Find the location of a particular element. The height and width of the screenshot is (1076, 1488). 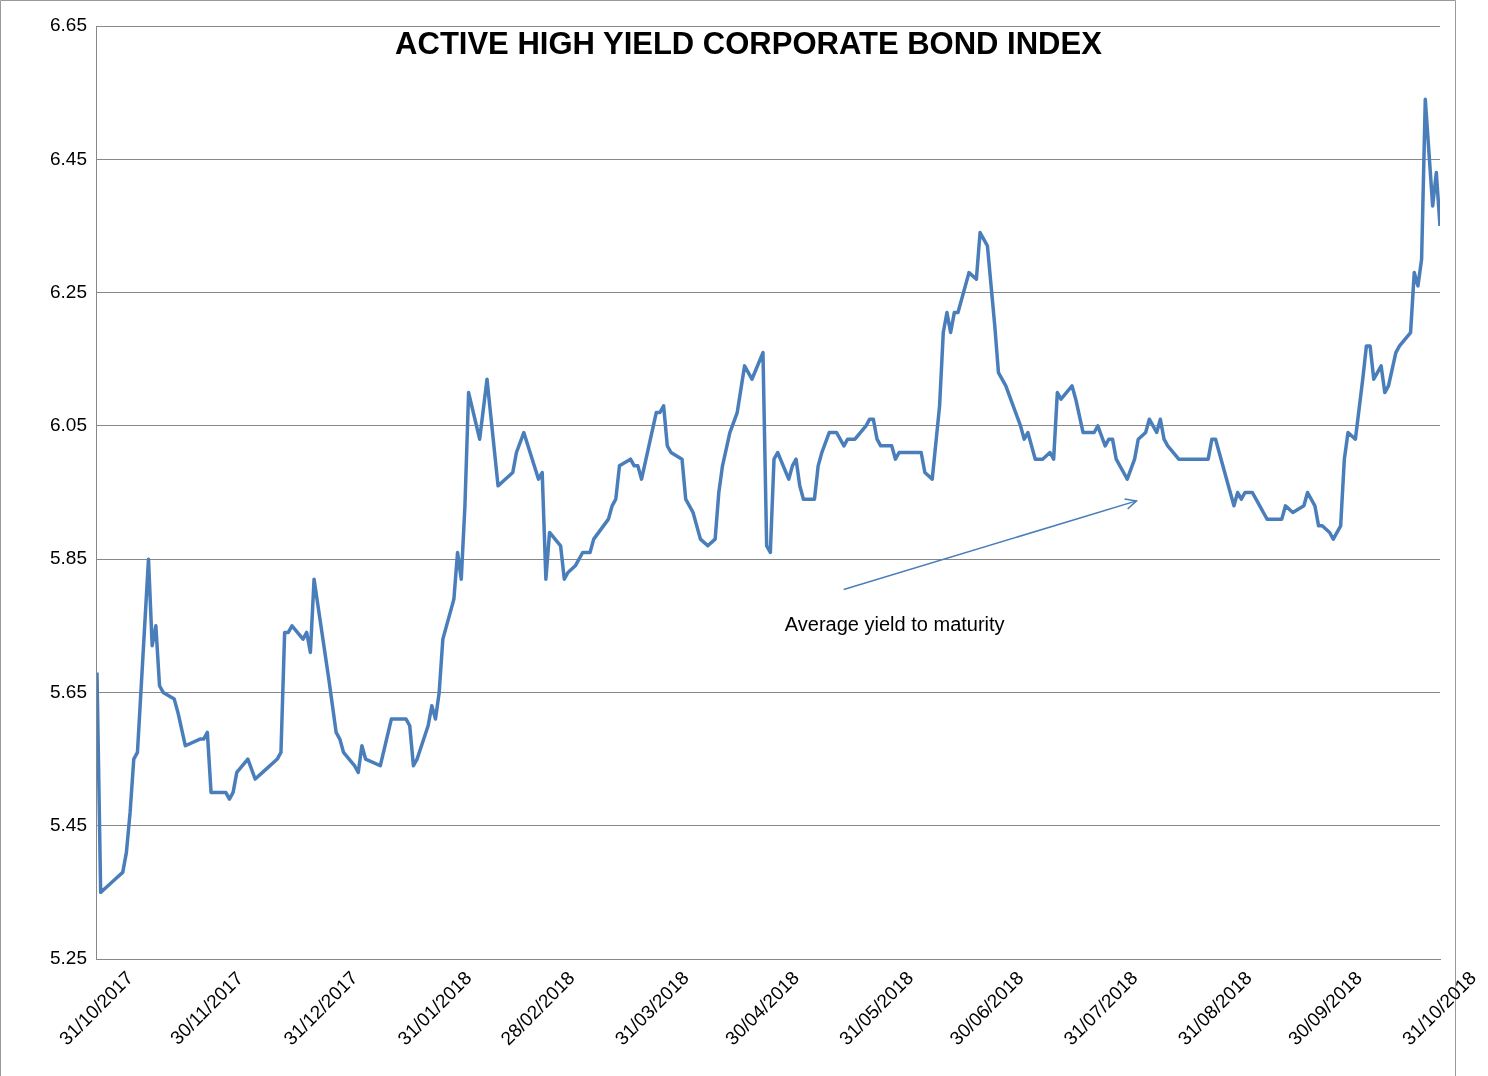

y-tick-label: 5.25 is located at coordinates (68, 958).